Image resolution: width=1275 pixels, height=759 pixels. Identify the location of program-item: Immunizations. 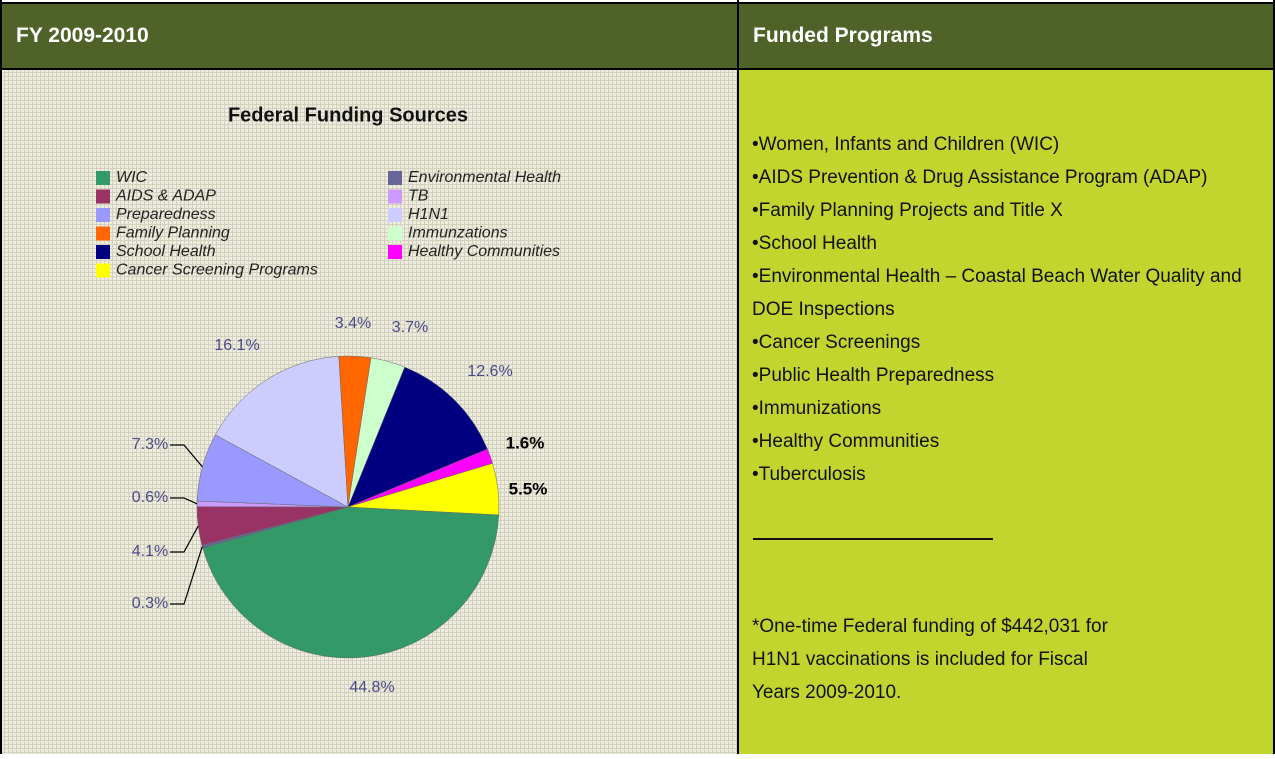
(1004, 408).